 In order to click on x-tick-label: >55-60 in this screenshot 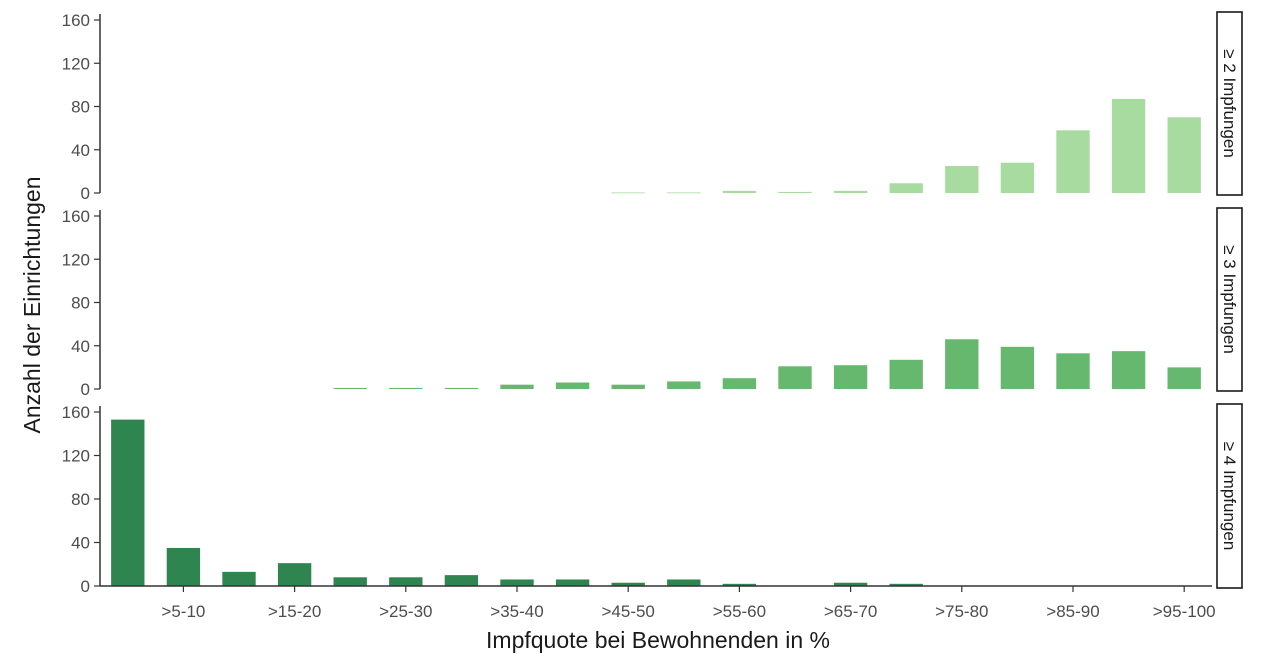, I will do `click(739, 611)`.